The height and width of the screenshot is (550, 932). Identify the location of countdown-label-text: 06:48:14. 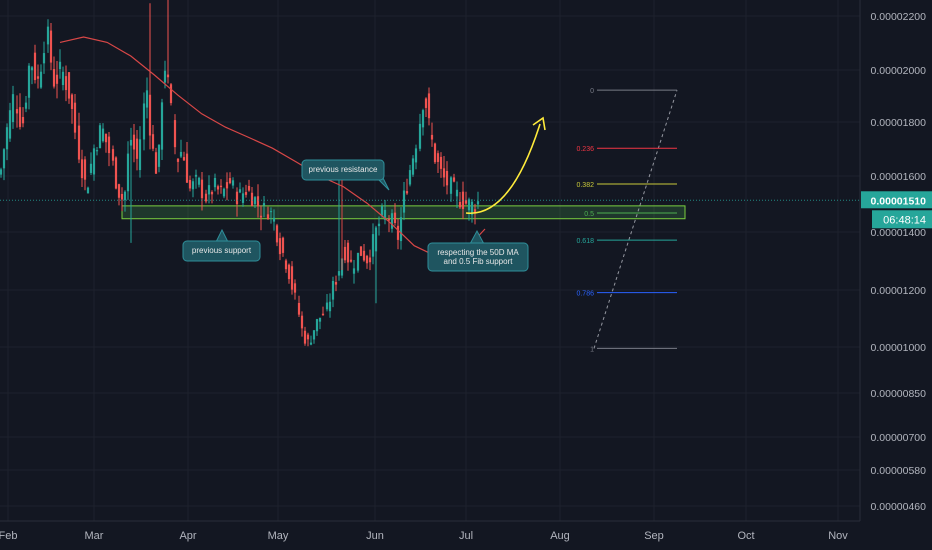
(904, 220).